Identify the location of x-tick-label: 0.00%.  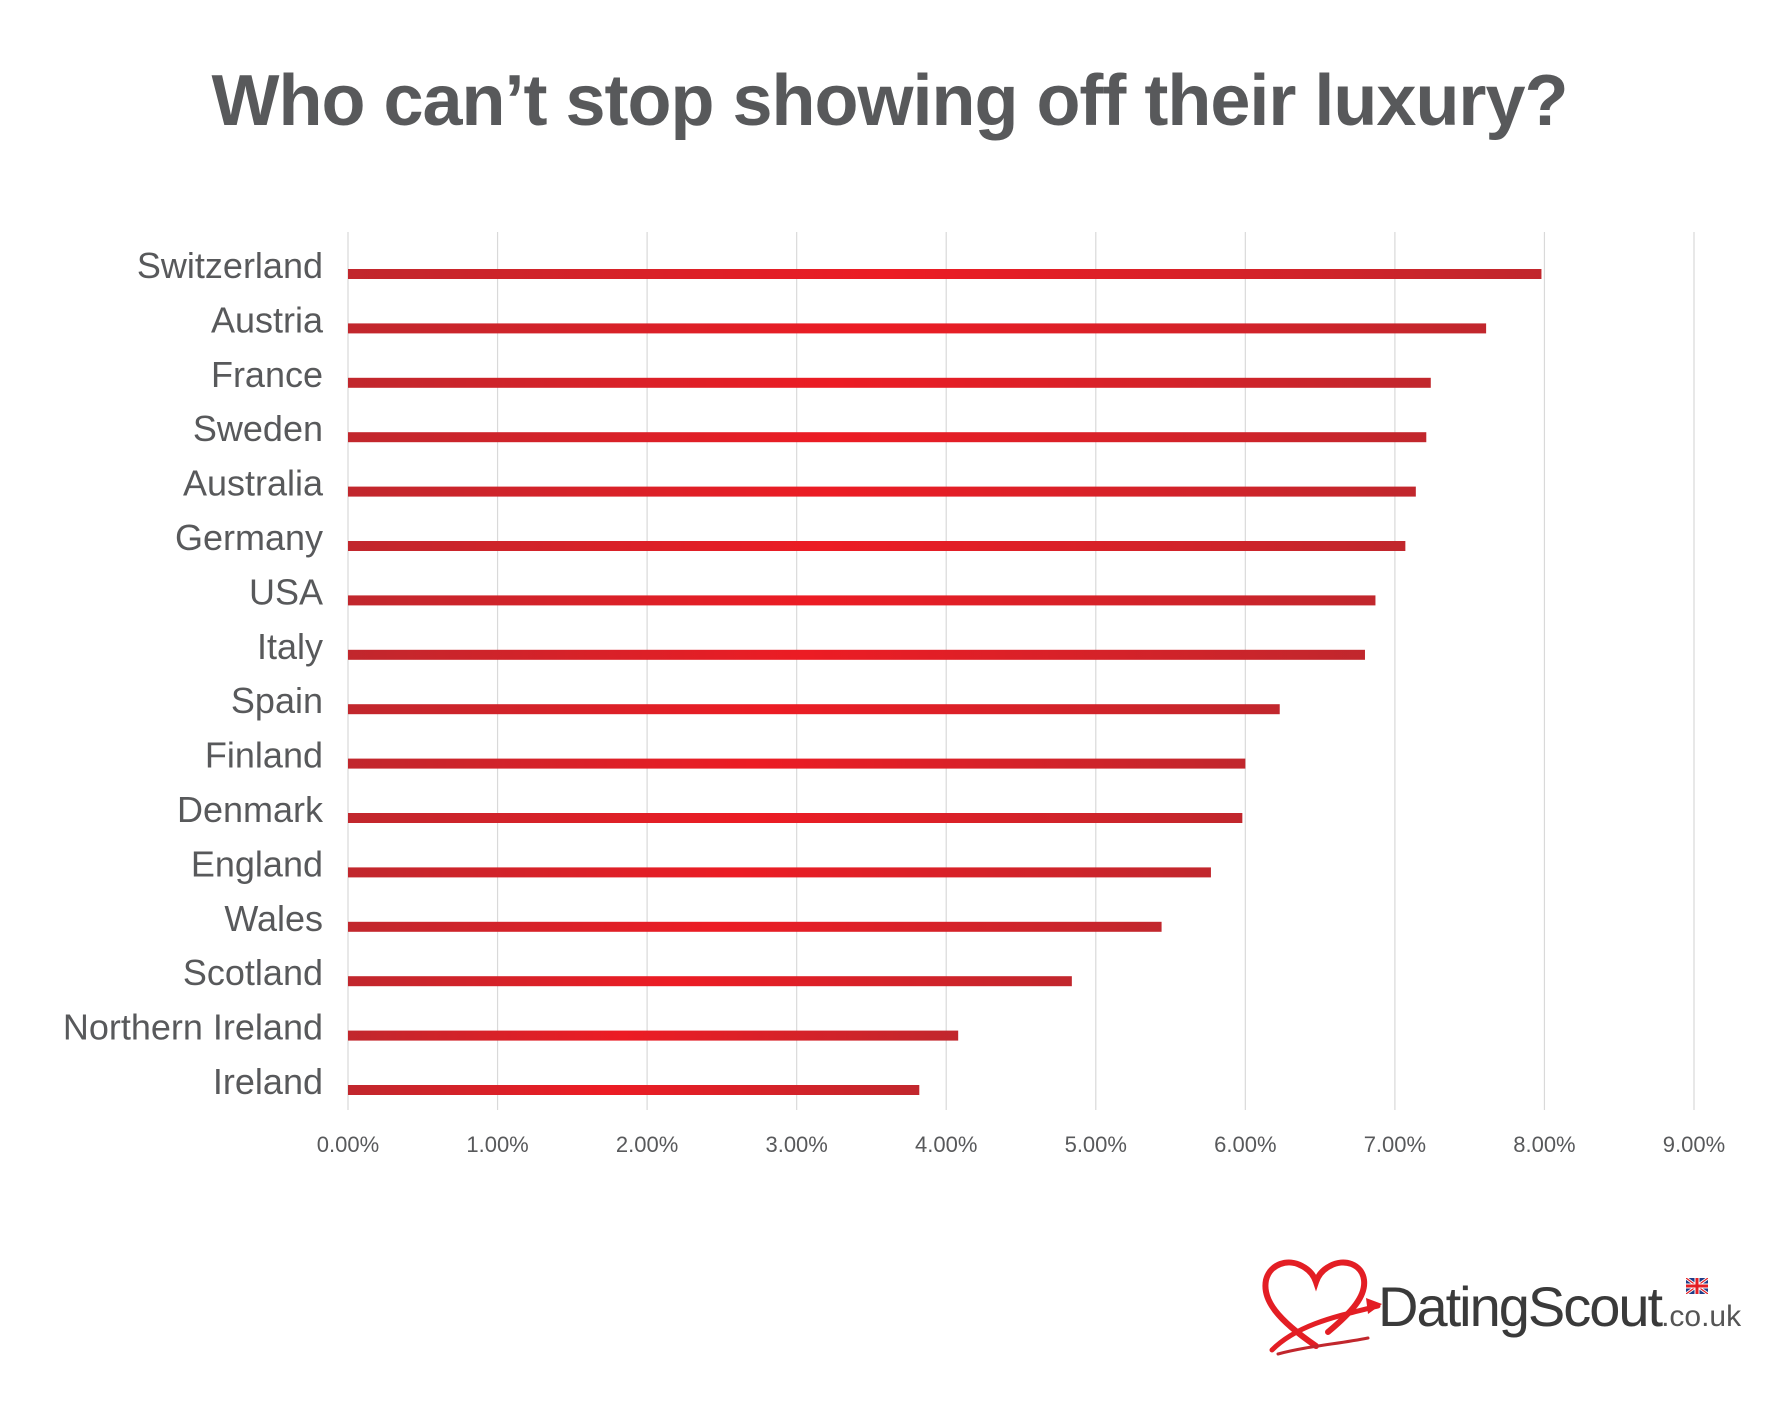
(348, 1144).